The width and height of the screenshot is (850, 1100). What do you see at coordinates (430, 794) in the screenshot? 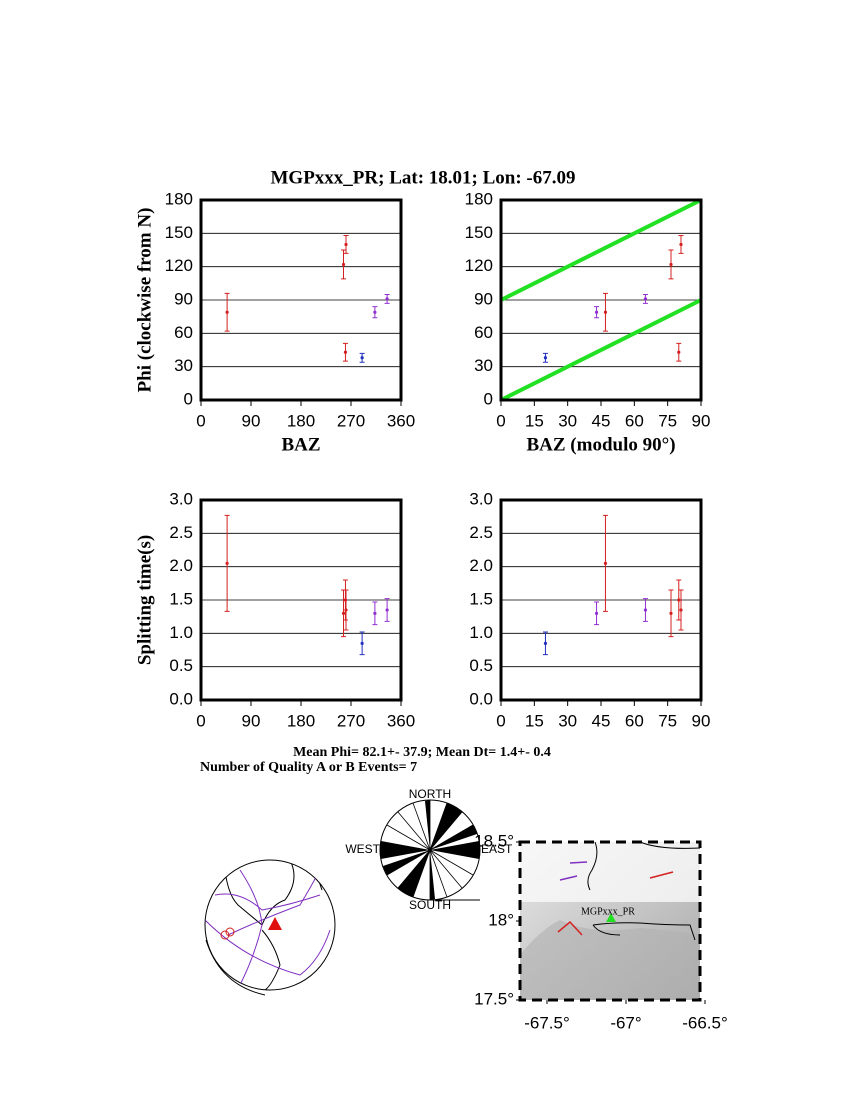
I see `rose-label: NORTH` at bounding box center [430, 794].